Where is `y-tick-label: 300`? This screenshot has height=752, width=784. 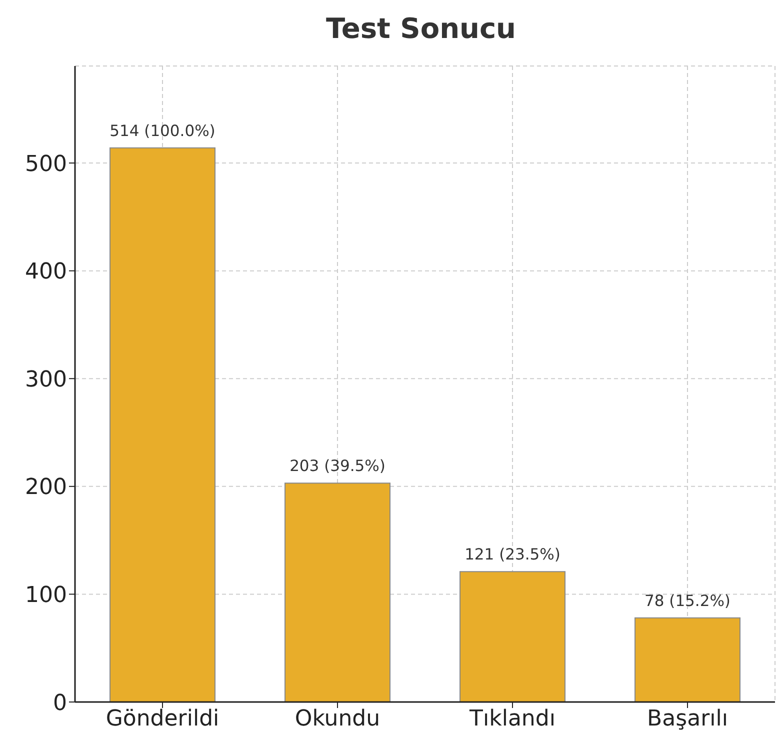 y-tick-label: 300 is located at coordinates (46, 379).